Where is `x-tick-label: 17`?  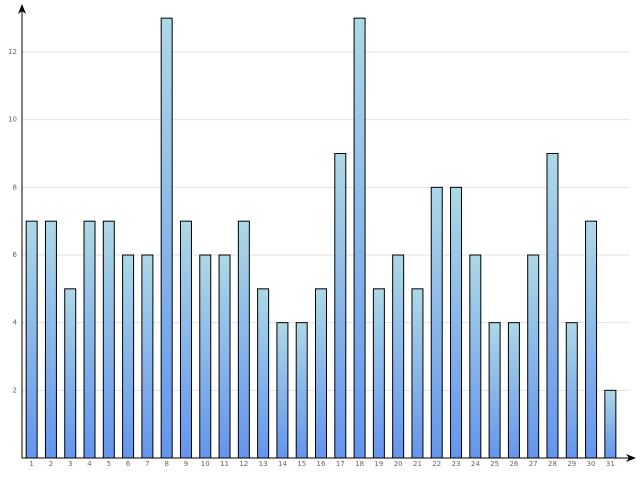 x-tick-label: 17 is located at coordinates (340, 464).